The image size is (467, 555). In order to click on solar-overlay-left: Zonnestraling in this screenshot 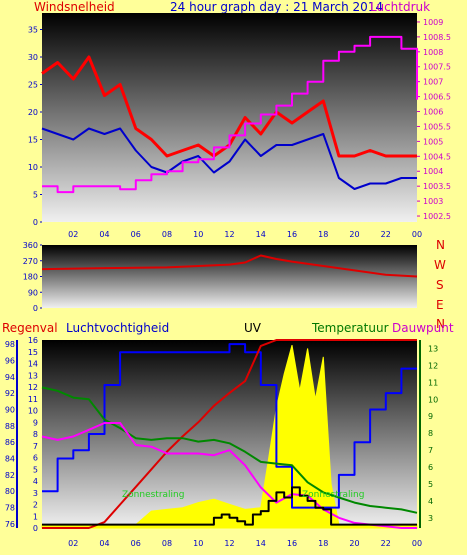, I will do `click(153, 495)`.